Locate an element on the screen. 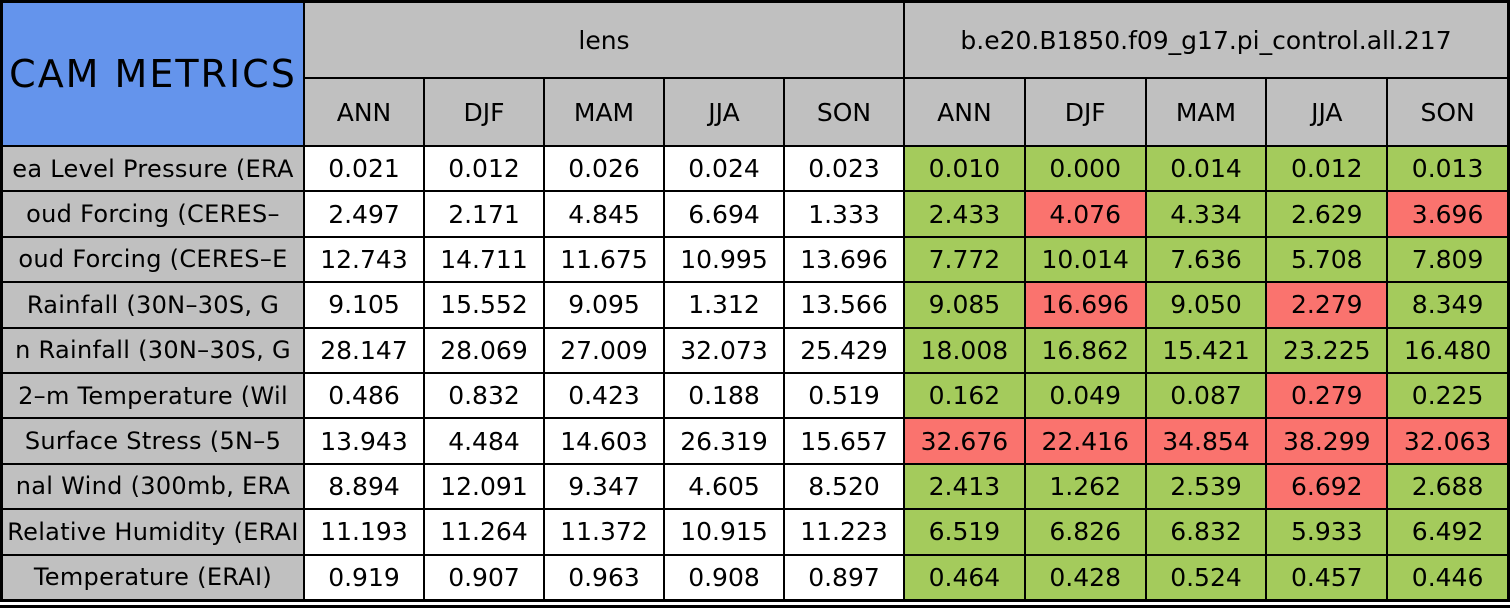 The width and height of the screenshot is (1510, 611). metric-cell: 7.636 is located at coordinates (1206, 259).